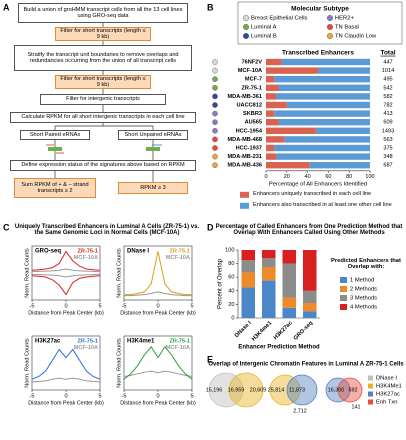 This screenshot has height=440, width=406. Describe the element at coordinates (369, 177) in the screenshot. I see `x-tick-label: 100` at that location.